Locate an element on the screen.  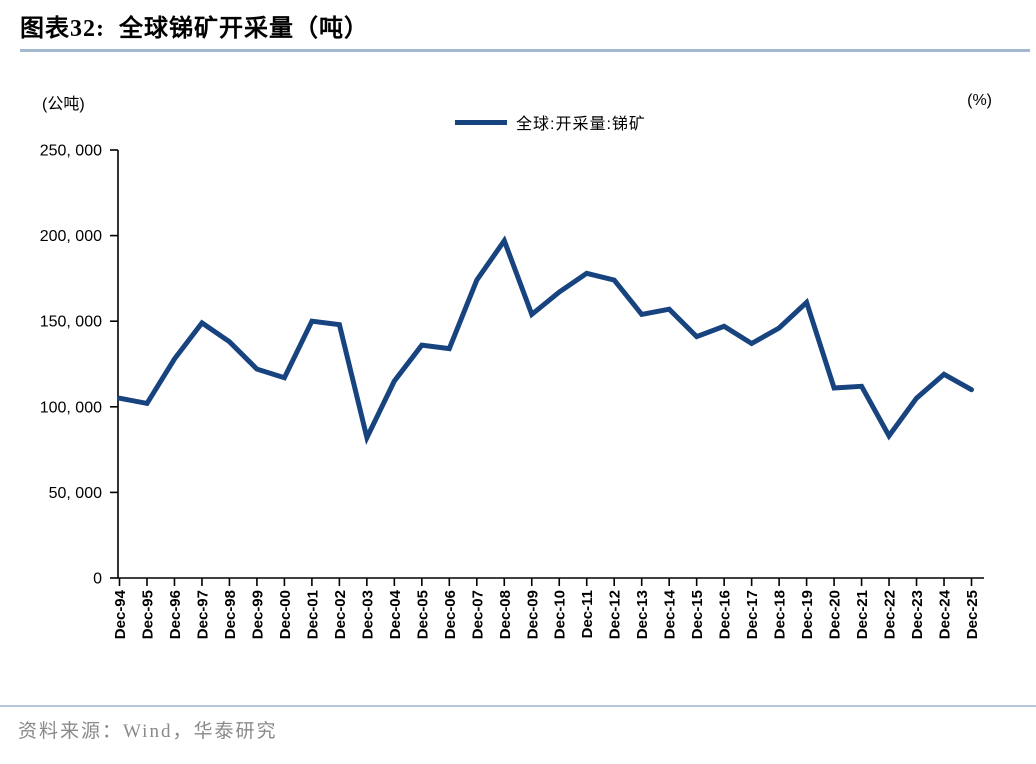
x-tick-label: Dec-98 is located at coordinates (230, 614).